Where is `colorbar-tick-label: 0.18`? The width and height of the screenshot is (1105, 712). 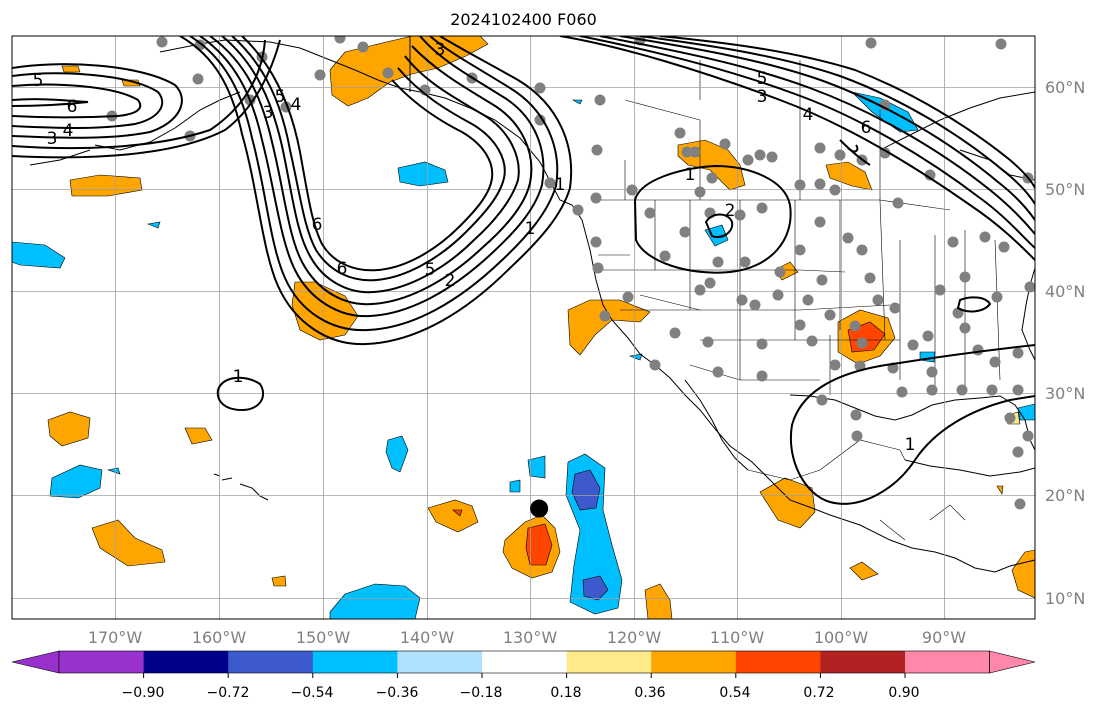
colorbar-tick-label: 0.18 is located at coordinates (565, 693).